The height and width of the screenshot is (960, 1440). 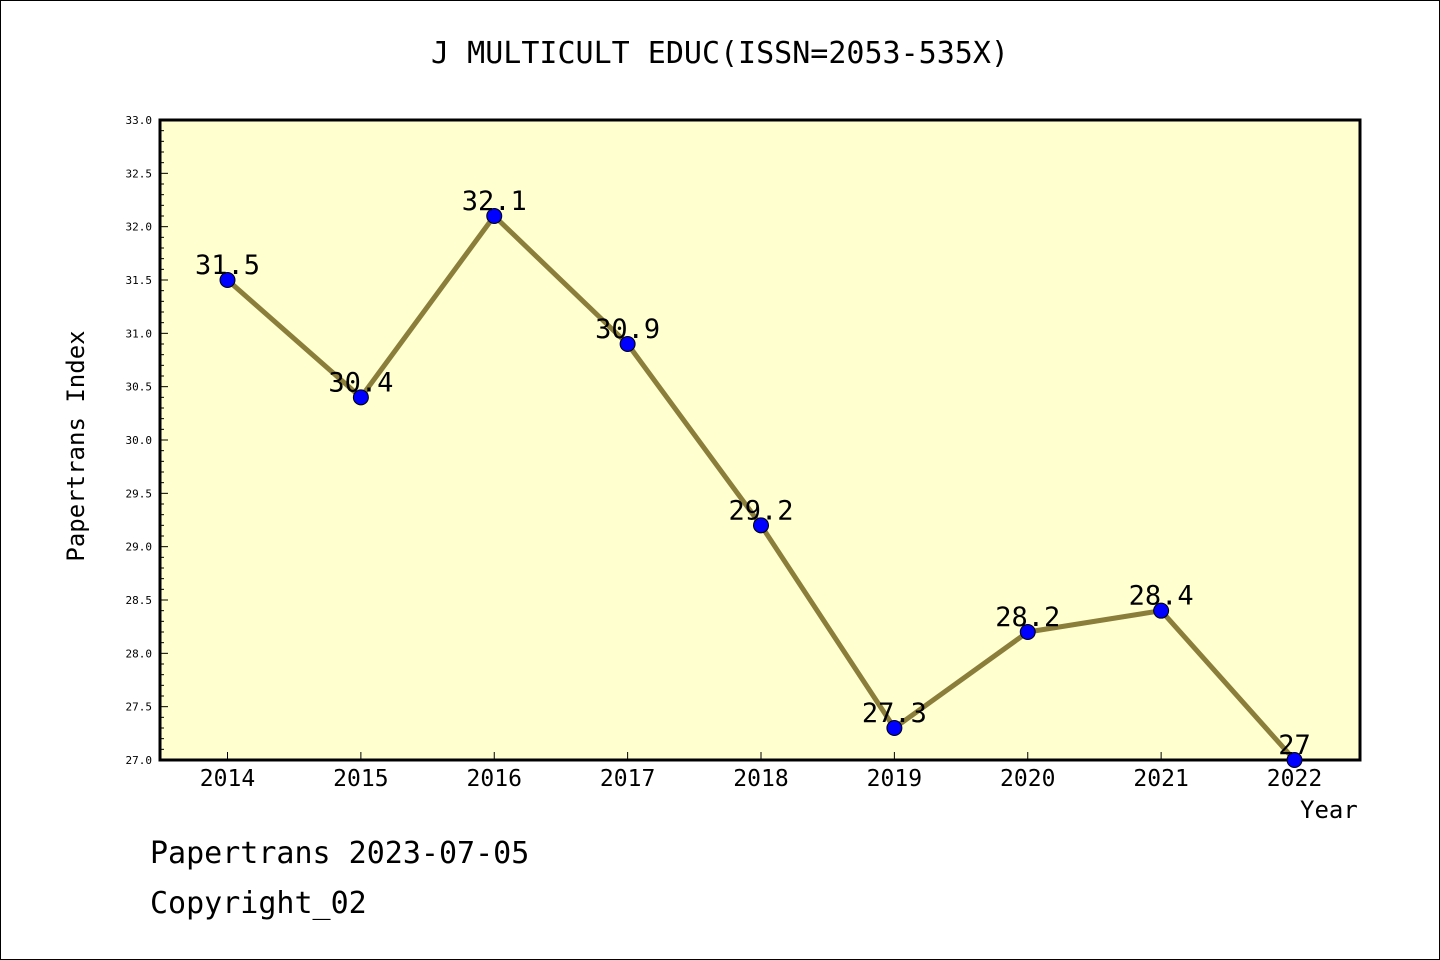 I want to click on data-label: 32.1, so click(x=494, y=201).